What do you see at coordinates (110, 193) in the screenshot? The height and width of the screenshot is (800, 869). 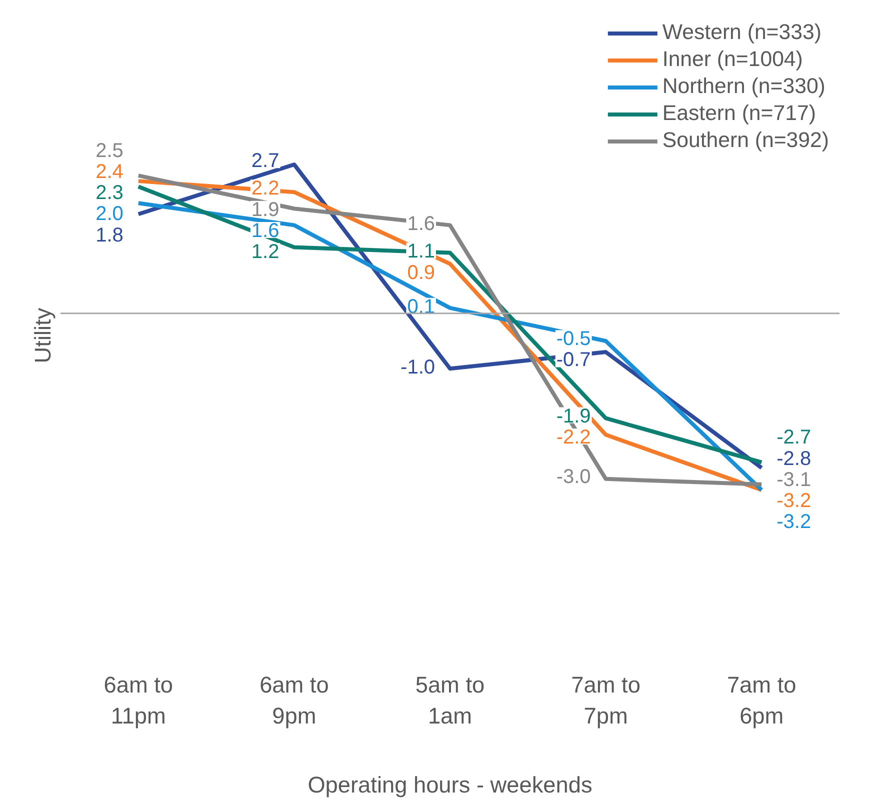 I see `data-label: 2.3` at bounding box center [110, 193].